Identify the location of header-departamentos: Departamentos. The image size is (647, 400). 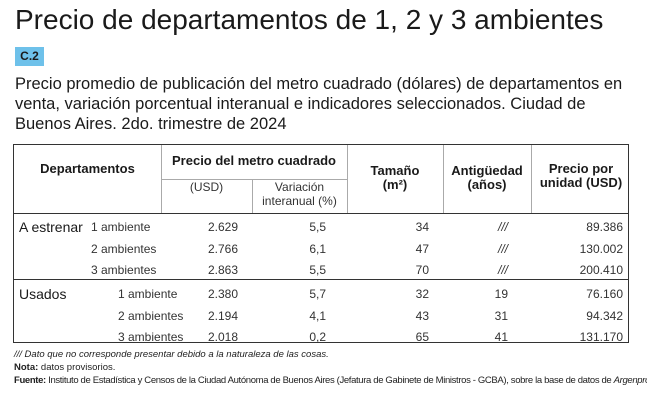
(87, 168).